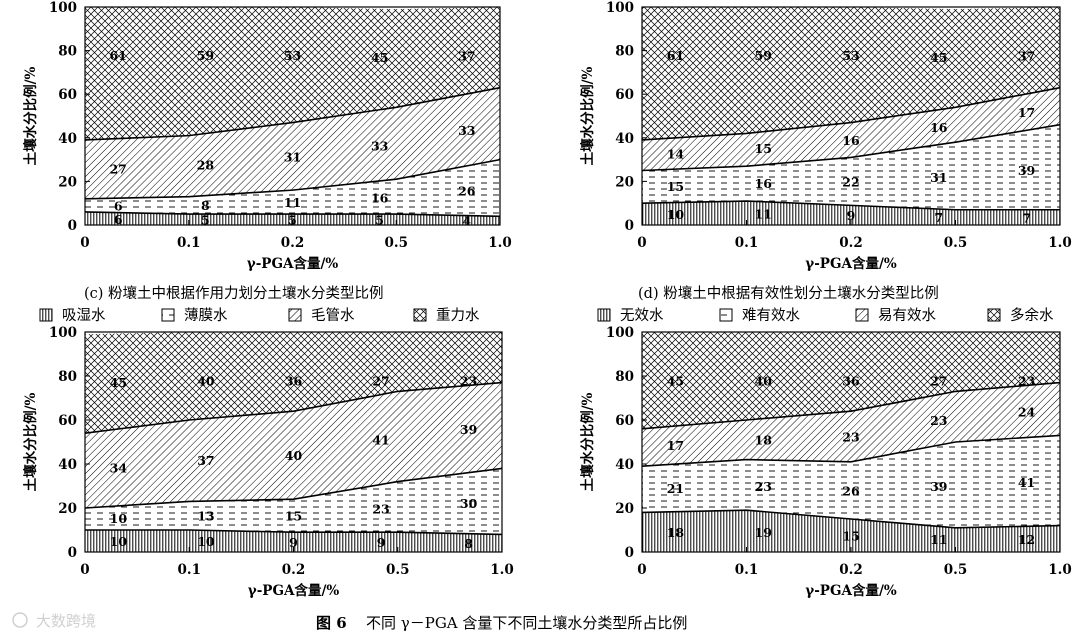 The image size is (1080, 639). Describe the element at coordinates (587, 115) in the screenshot. I see `y-axis-title: 土壤水分比例/%` at that location.